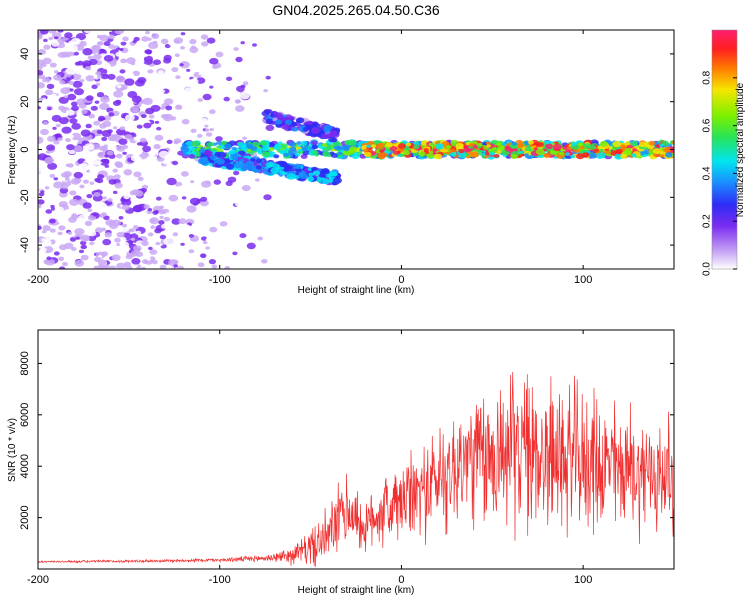 Image resolution: width=750 pixels, height=600 pixels. Describe the element at coordinates (25, 517) in the screenshot. I see `y-tick-label: 2000` at that location.